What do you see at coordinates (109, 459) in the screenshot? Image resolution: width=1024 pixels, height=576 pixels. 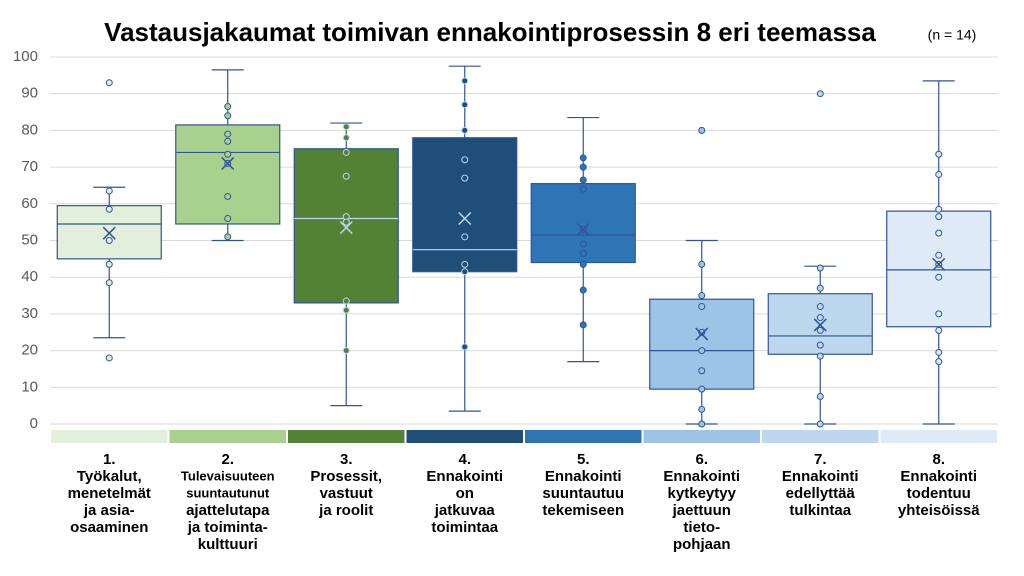 I see `x-tick-label: 1.` at bounding box center [109, 459].